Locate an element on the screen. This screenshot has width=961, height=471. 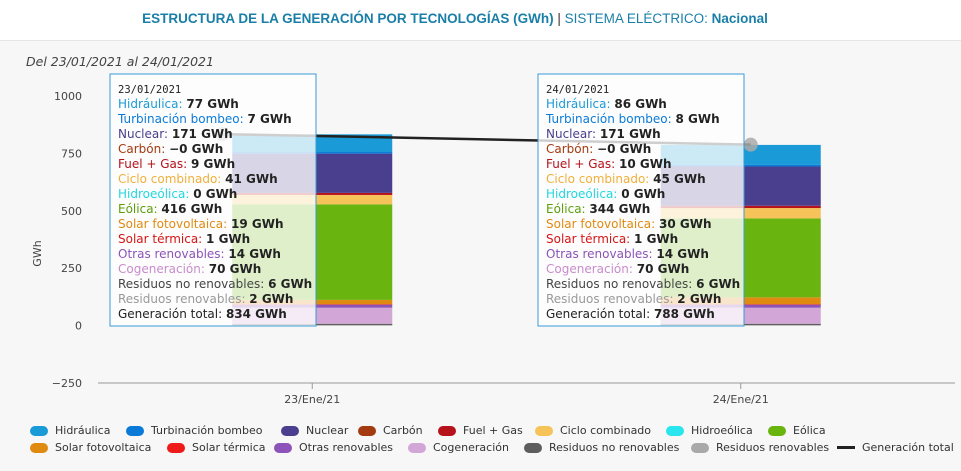
legend-item: Otras renovables is located at coordinates (333, 447).